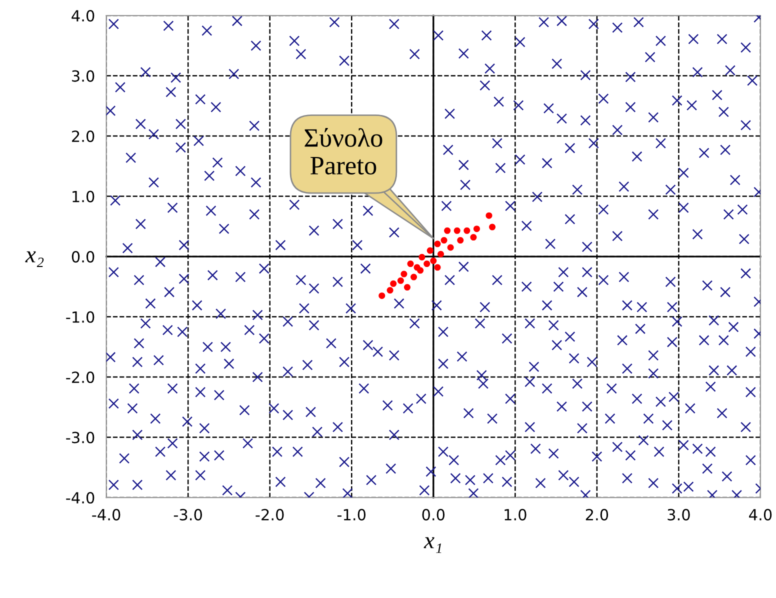 The image size is (776, 598). I want to click on x-tick-label: 2.0, so click(597, 514).